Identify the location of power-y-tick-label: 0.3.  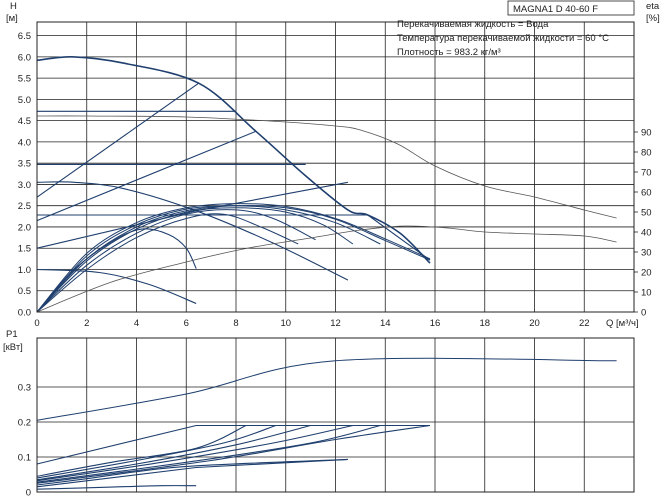
(24, 388).